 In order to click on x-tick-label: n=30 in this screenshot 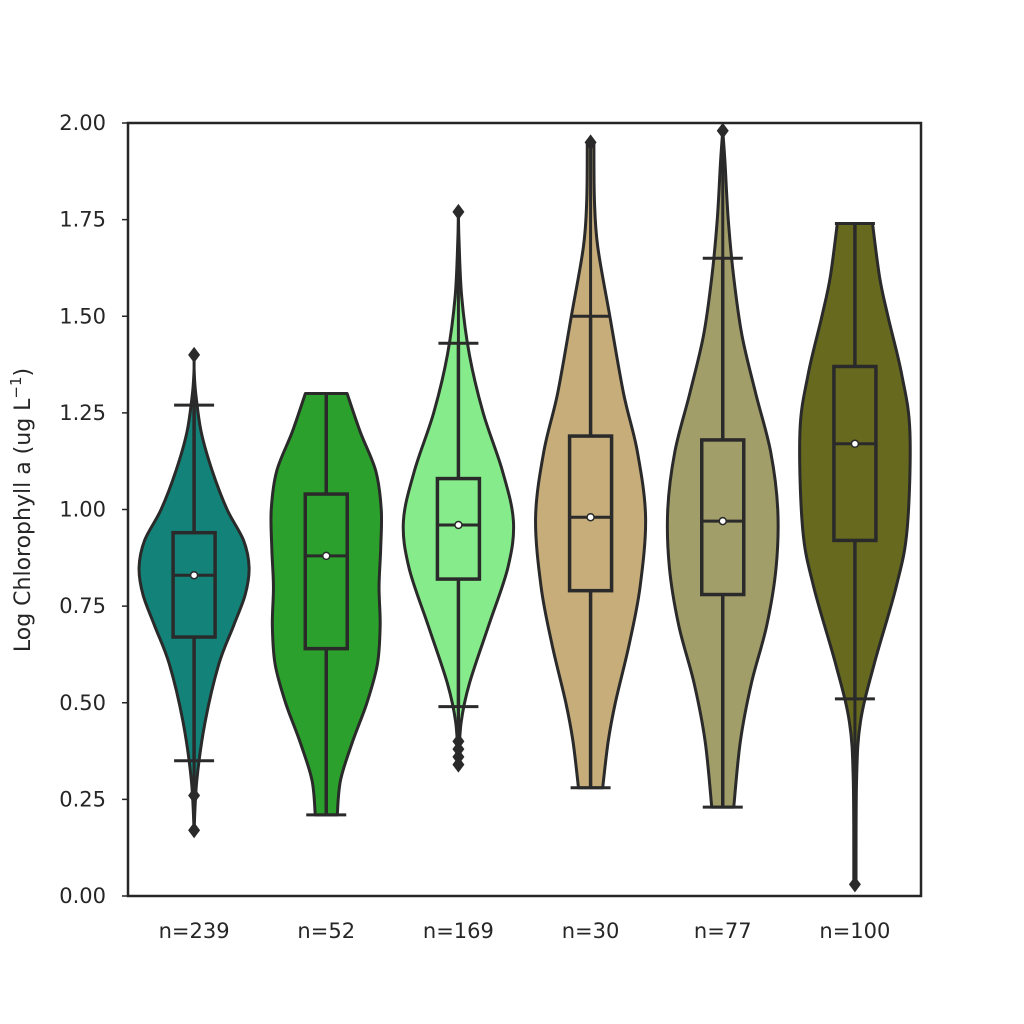, I will do `click(591, 931)`.